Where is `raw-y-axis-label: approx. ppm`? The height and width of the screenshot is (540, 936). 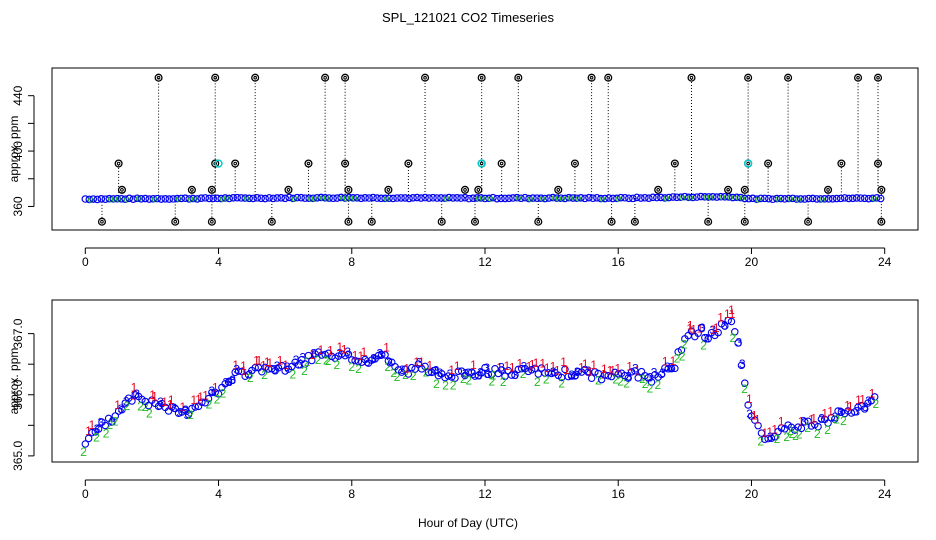 raw-y-axis-label: approx. ppm is located at coordinates (14, 149).